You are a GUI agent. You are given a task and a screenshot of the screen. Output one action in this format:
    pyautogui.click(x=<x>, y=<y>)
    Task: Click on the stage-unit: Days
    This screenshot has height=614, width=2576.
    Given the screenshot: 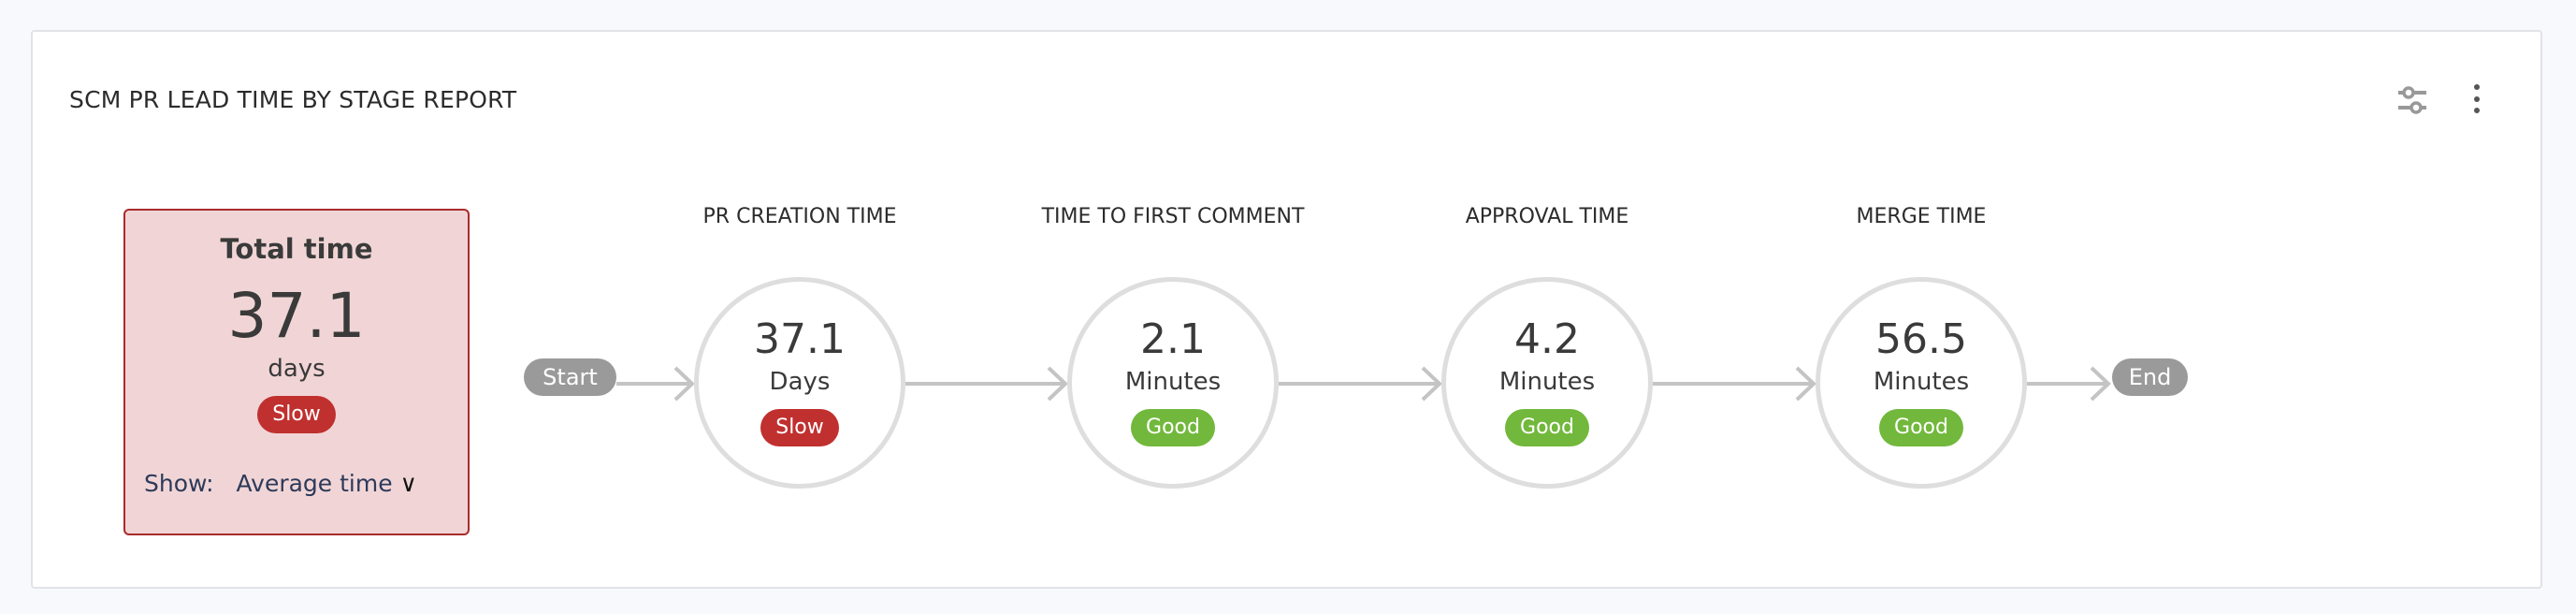 What is the action you would take?
    pyautogui.click(x=800, y=382)
    